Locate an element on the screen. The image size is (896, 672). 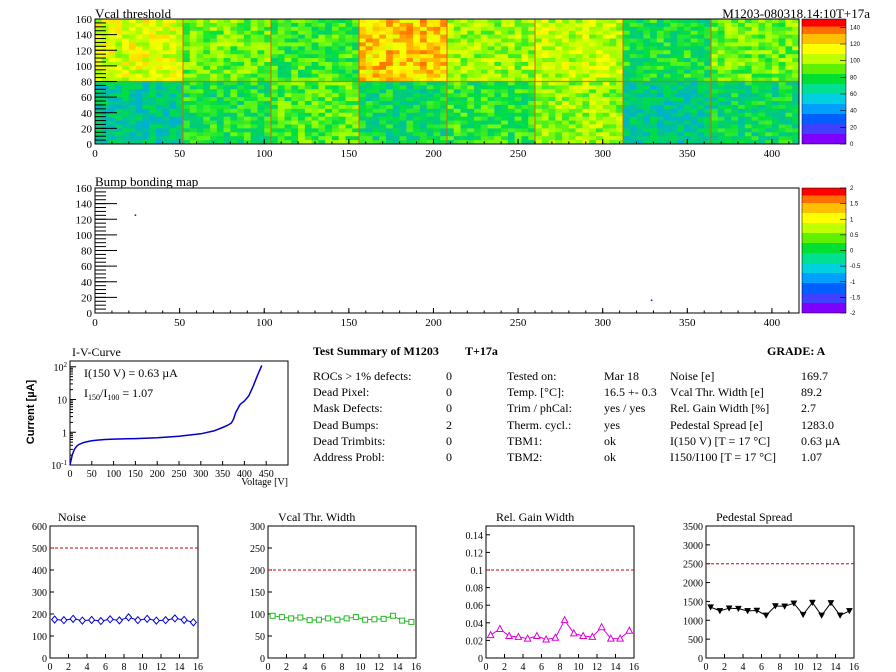
gain-width-point is located at coordinates (601, 626).